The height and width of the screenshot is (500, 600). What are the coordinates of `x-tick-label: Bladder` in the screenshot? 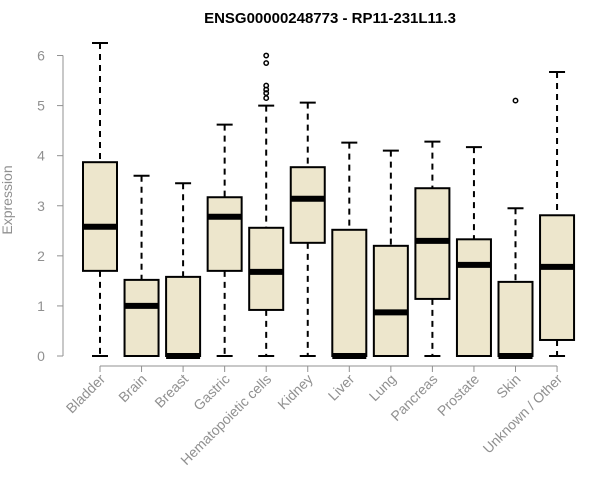 It's located at (86, 394).